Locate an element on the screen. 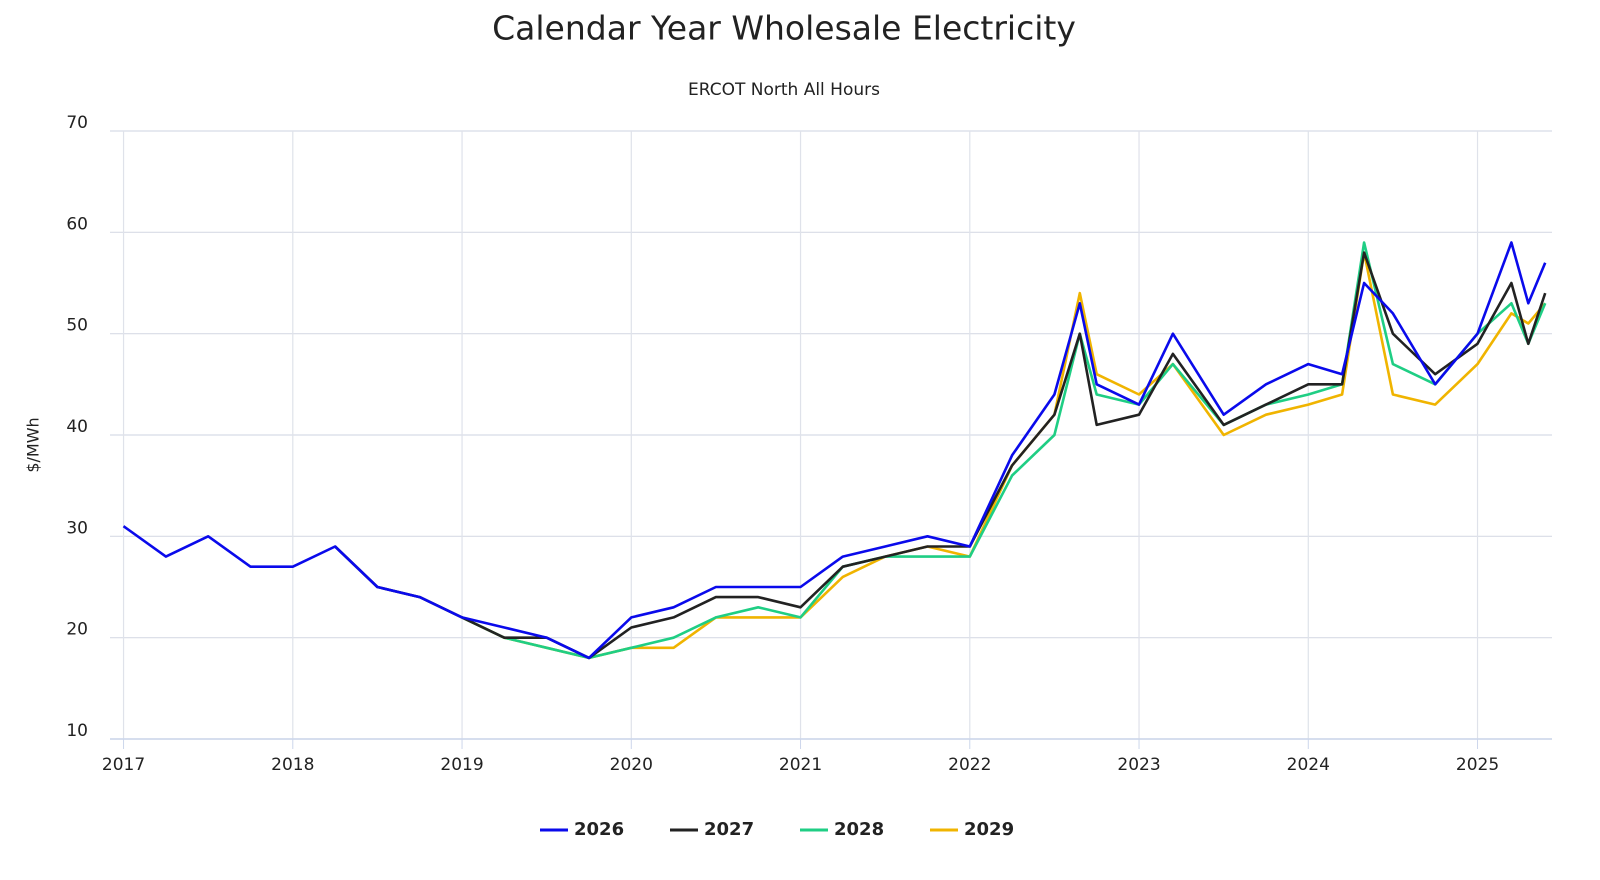  legend-label: 2026 is located at coordinates (599, 829).